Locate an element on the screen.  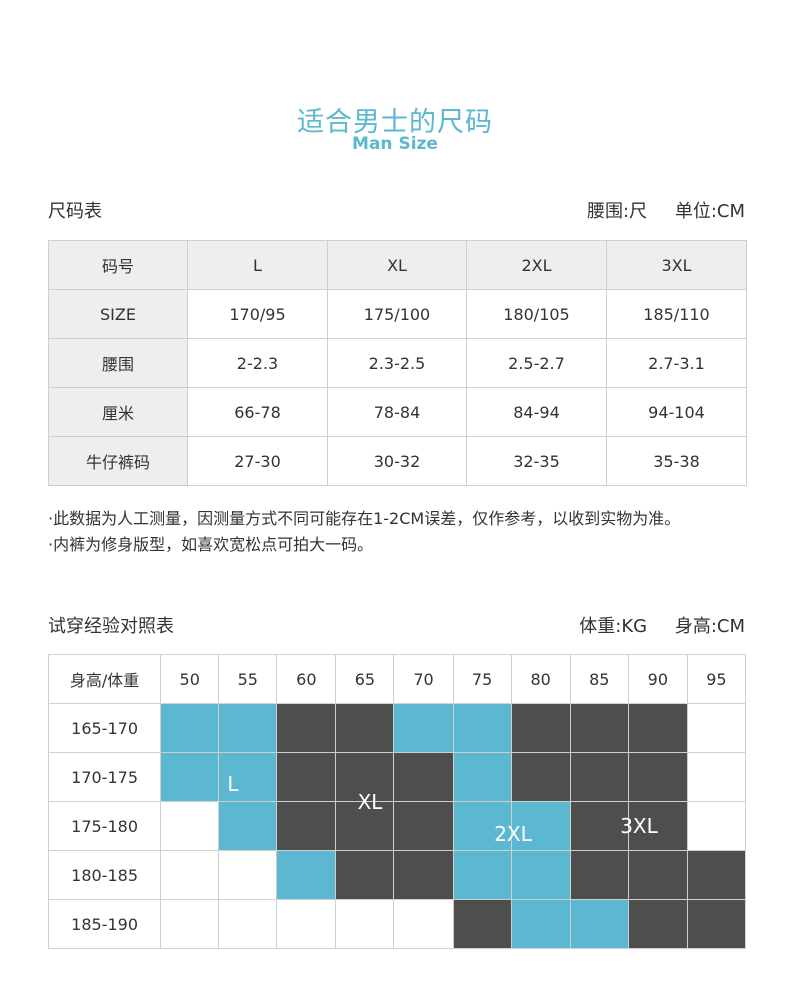
size-table-header: 码号 L XL 2XL 3XL is located at coordinates (397, 265).